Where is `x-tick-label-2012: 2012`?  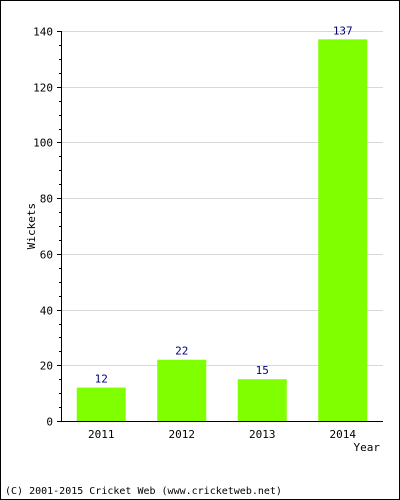 x-tick-label-2012: 2012 is located at coordinates (182, 434).